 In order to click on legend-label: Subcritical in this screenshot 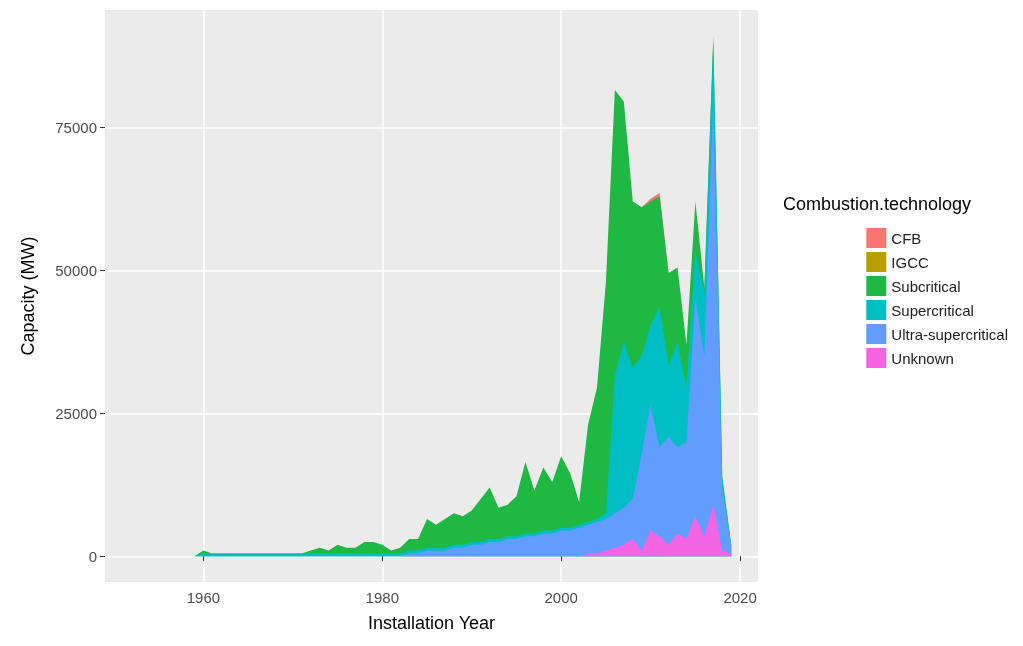, I will do `click(926, 286)`.